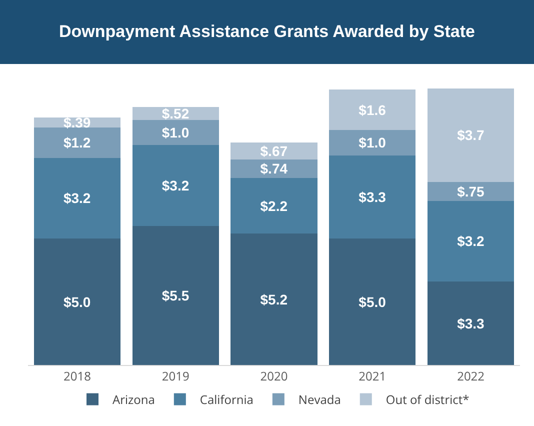  I want to click on x-tick-label: 2021, so click(372, 375).